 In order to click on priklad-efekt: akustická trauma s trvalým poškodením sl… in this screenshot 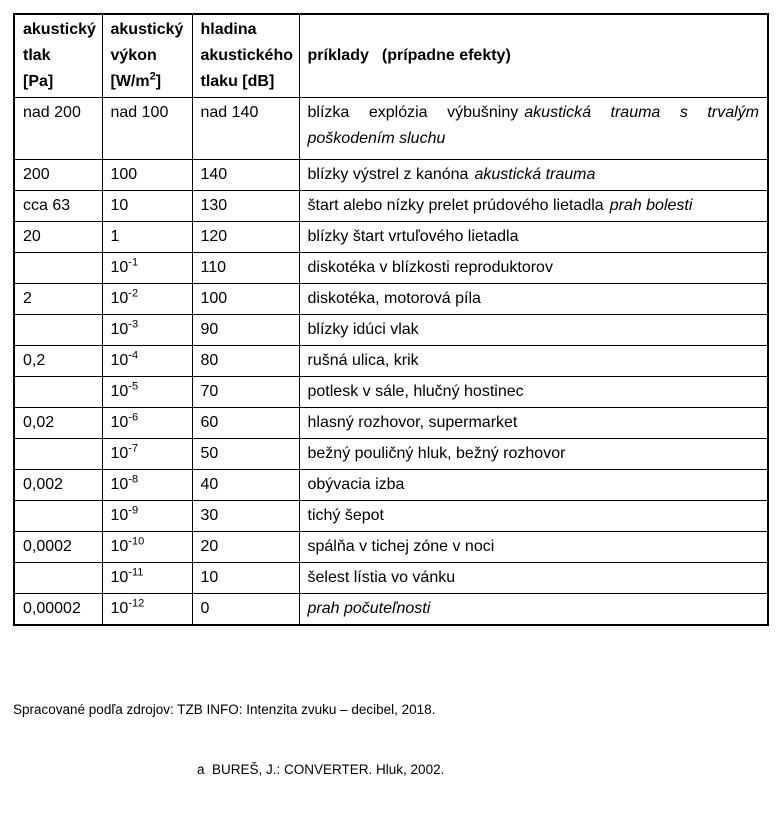, I will do `click(533, 125)`.